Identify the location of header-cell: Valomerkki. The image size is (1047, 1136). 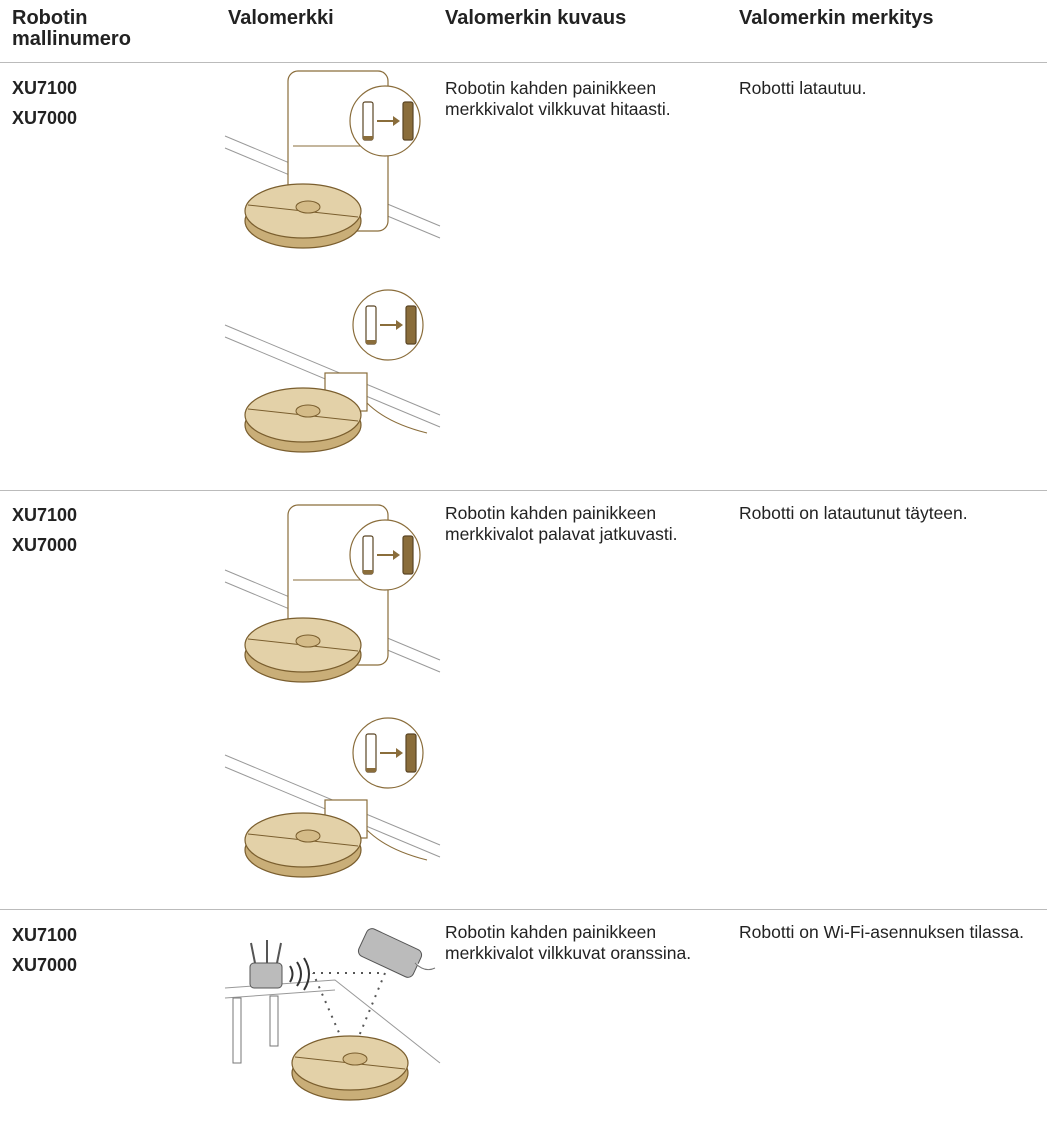
(281, 18).